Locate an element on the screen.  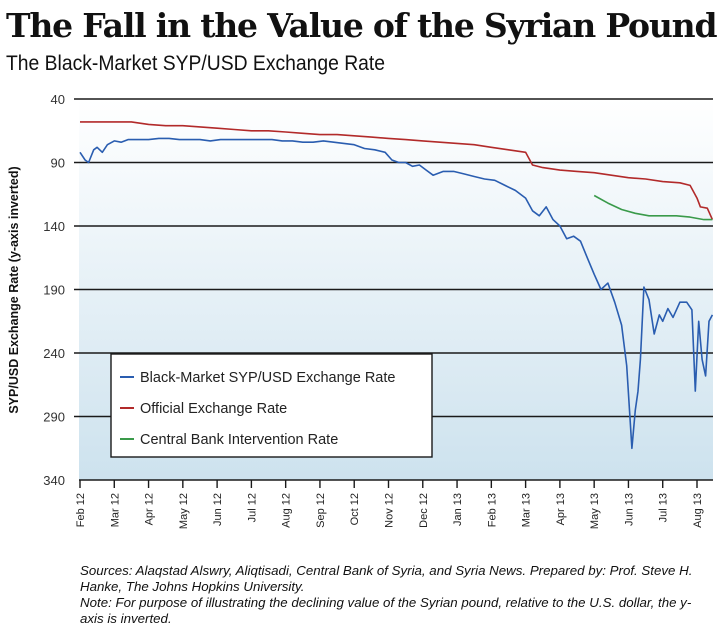
x-tick-label: Feb 12 is located at coordinates (81, 510).